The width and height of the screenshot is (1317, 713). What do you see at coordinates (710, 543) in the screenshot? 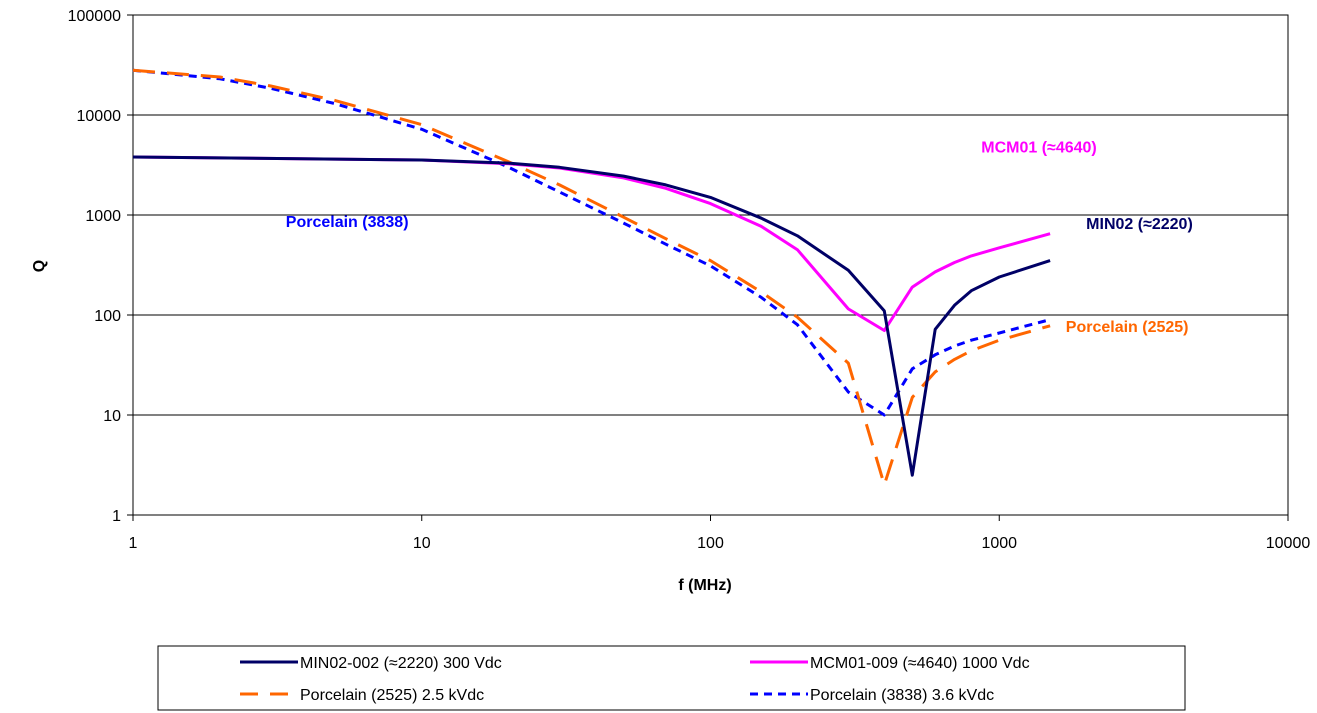
I see `x-tick-label: 100` at bounding box center [710, 543].